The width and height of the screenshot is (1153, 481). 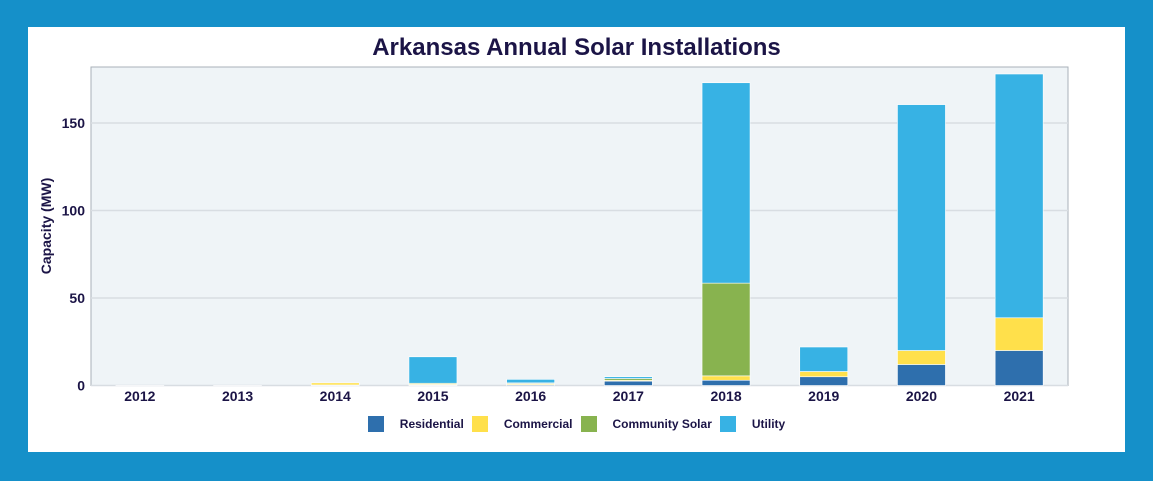 What do you see at coordinates (1019, 334) in the screenshot?
I see `bar-commercial-2021` at bounding box center [1019, 334].